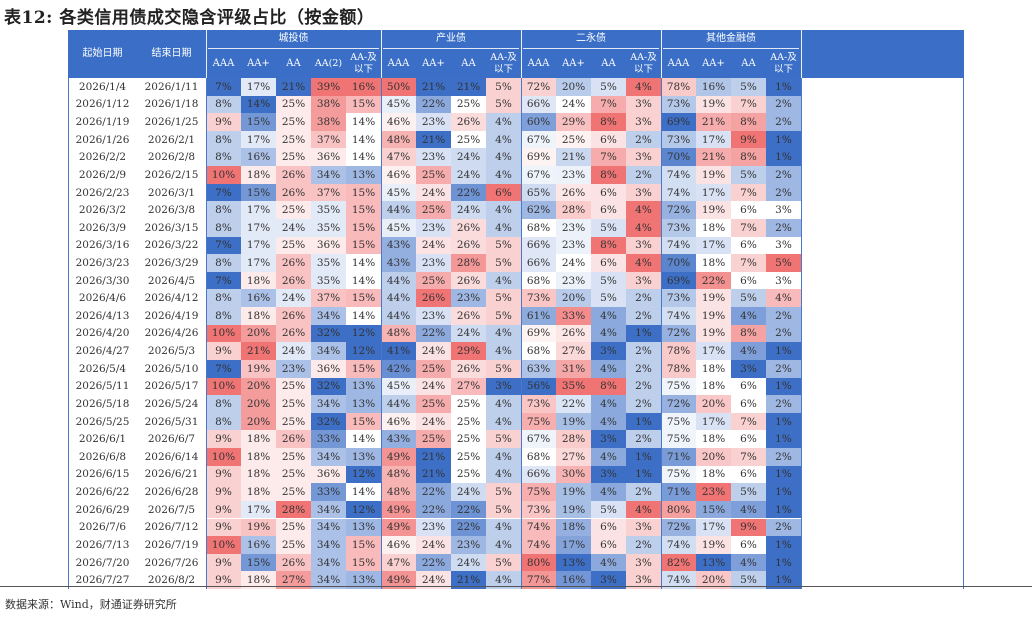 The height and width of the screenshot is (617, 1032). Describe the element at coordinates (171, 509) in the screenshot. I see `row-end-date: 2026/7/5` at that location.